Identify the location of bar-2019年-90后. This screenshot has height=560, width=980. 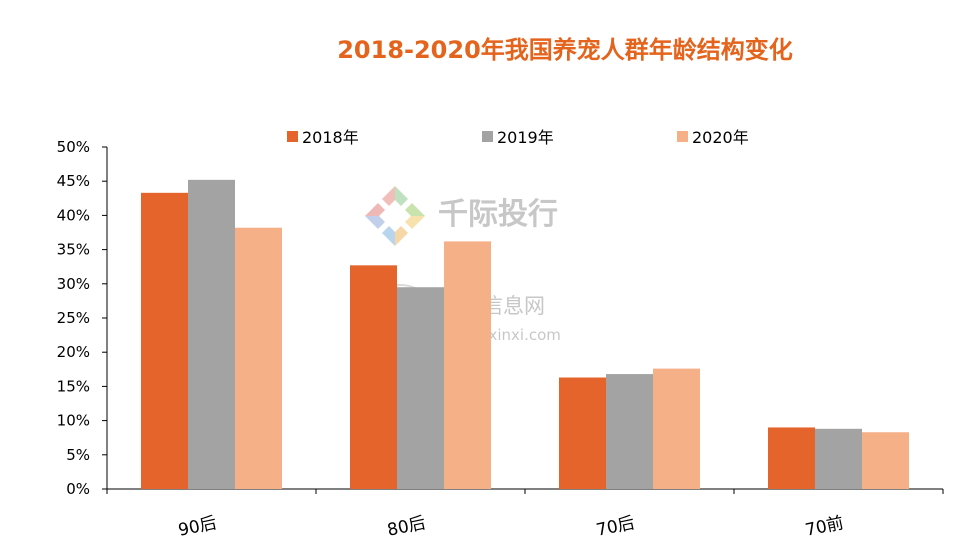
(211, 334).